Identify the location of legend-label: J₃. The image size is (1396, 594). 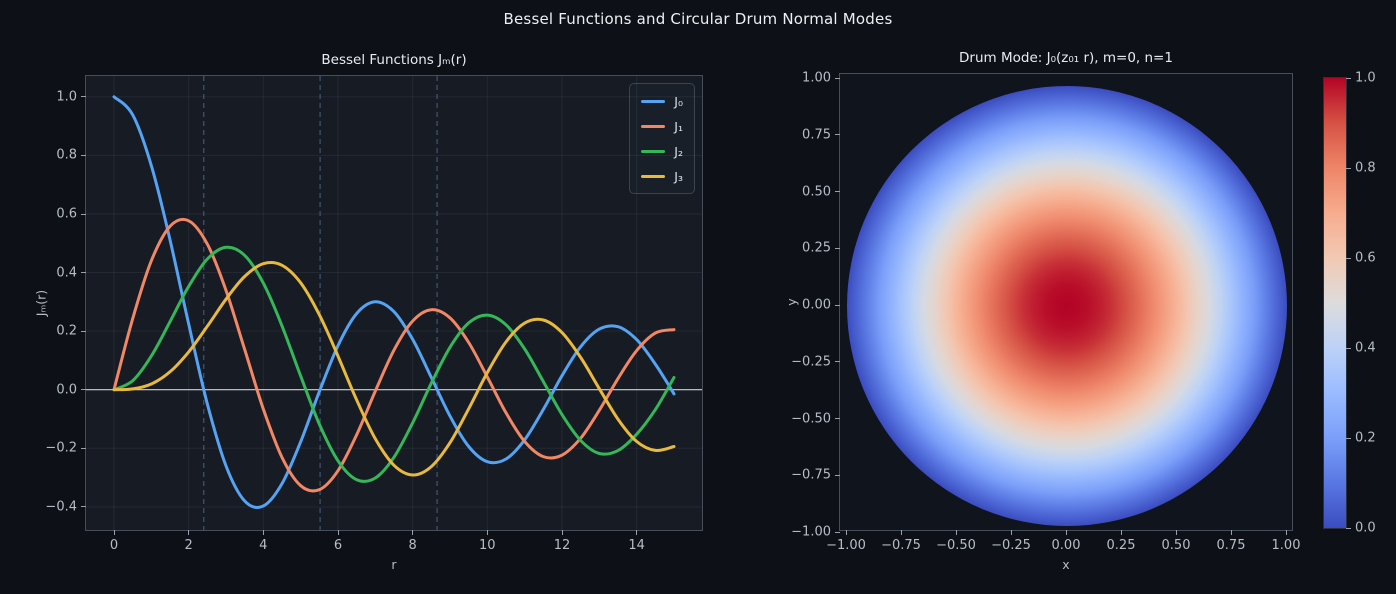
(678, 176).